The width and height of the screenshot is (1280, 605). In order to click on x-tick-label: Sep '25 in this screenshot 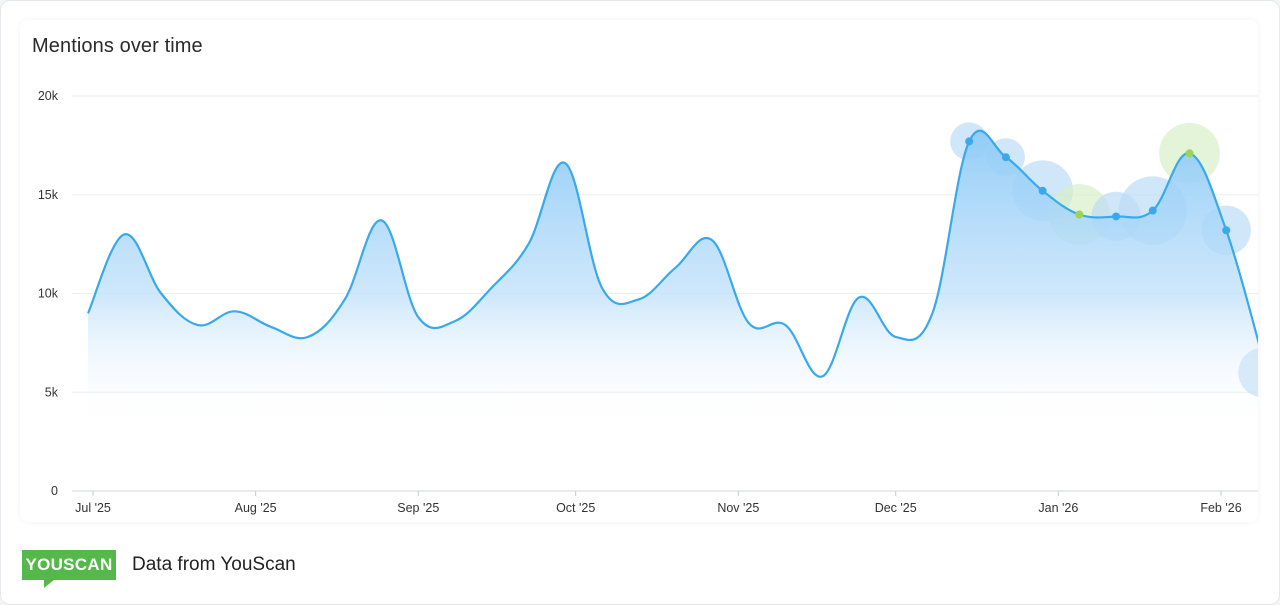, I will do `click(418, 508)`.